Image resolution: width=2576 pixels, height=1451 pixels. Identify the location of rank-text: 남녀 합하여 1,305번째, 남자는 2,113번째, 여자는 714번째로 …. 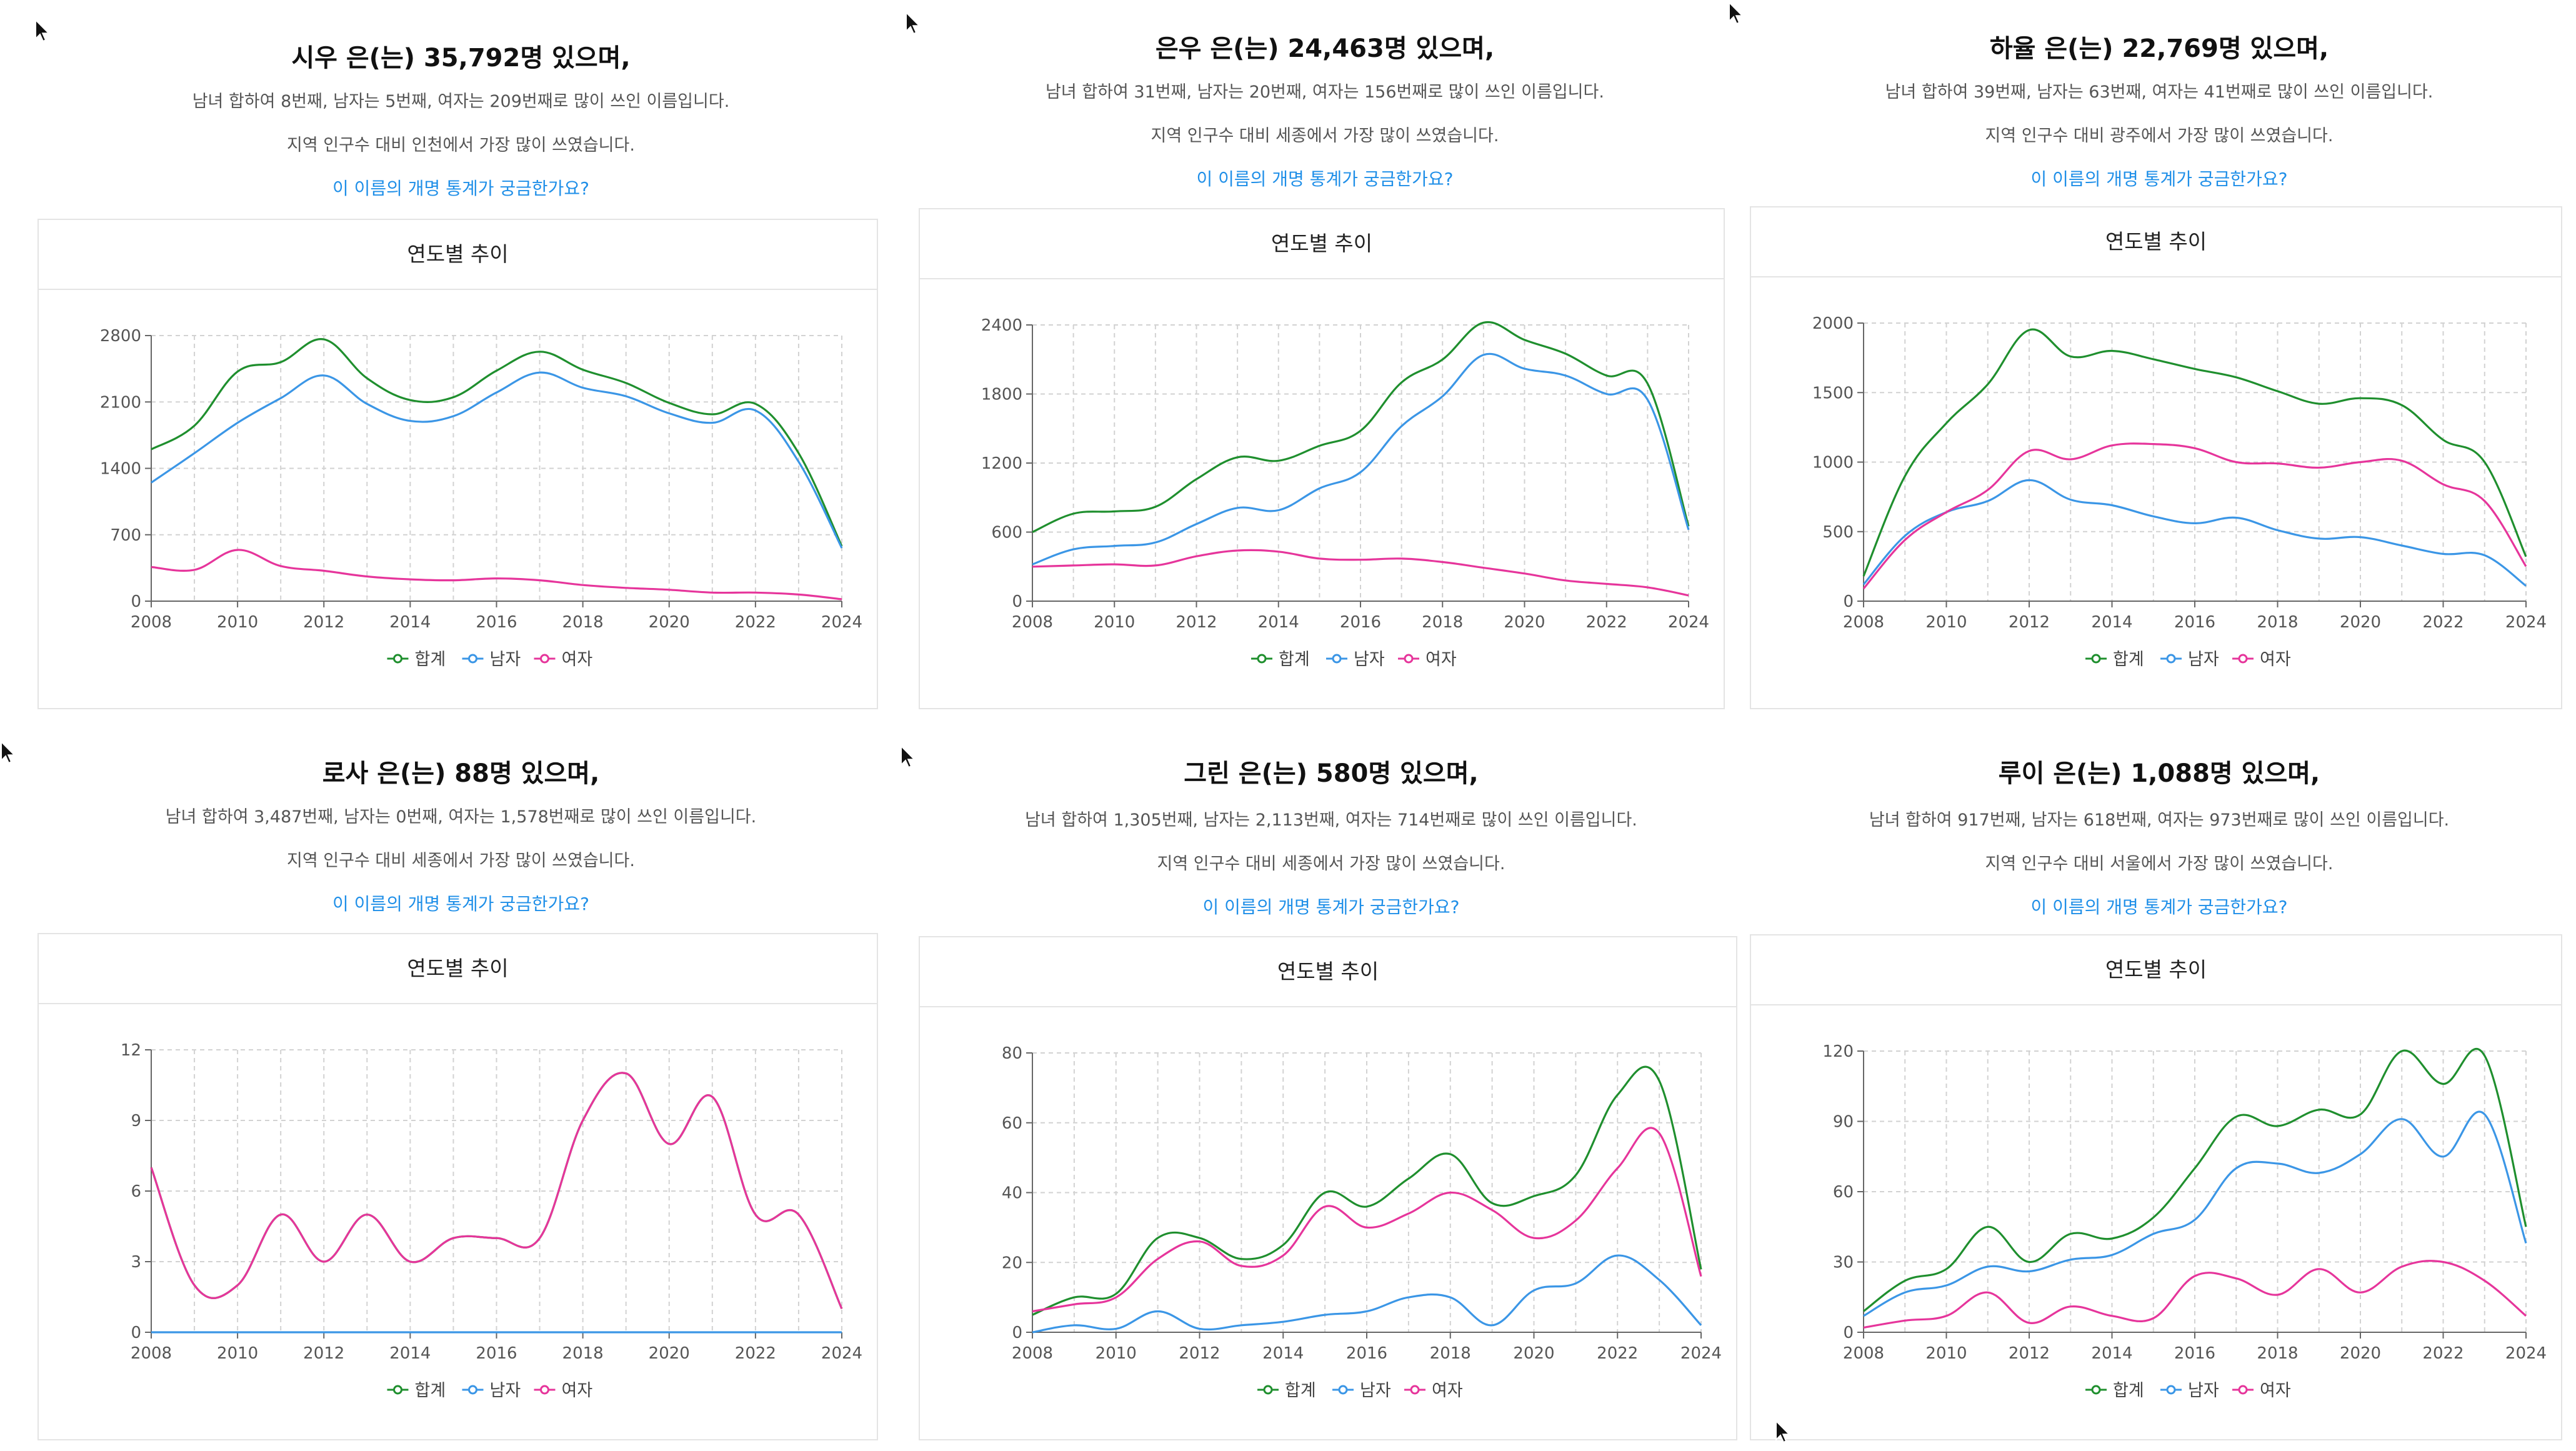
(1331, 820).